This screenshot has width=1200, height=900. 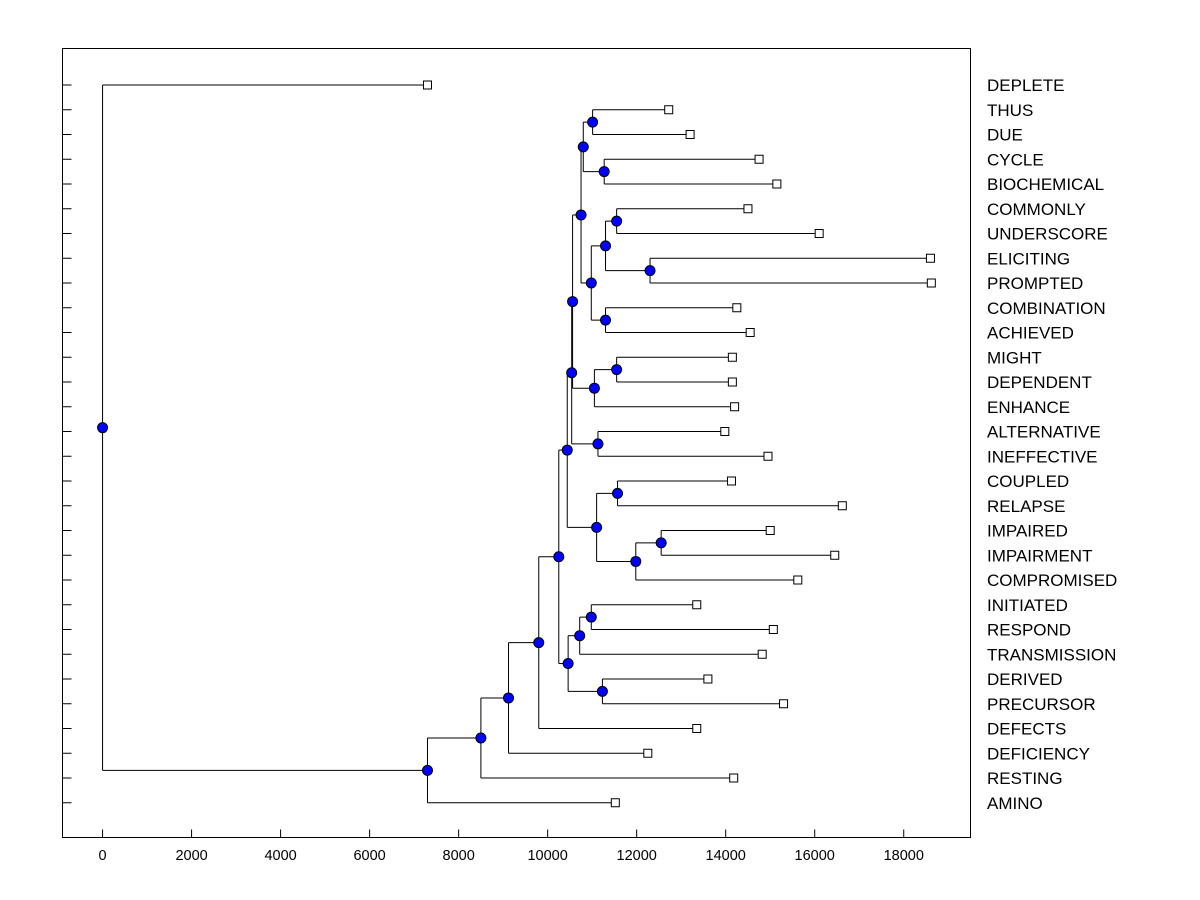 What do you see at coordinates (1015, 159) in the screenshot?
I see `leaf-label-cycle: CYCLE` at bounding box center [1015, 159].